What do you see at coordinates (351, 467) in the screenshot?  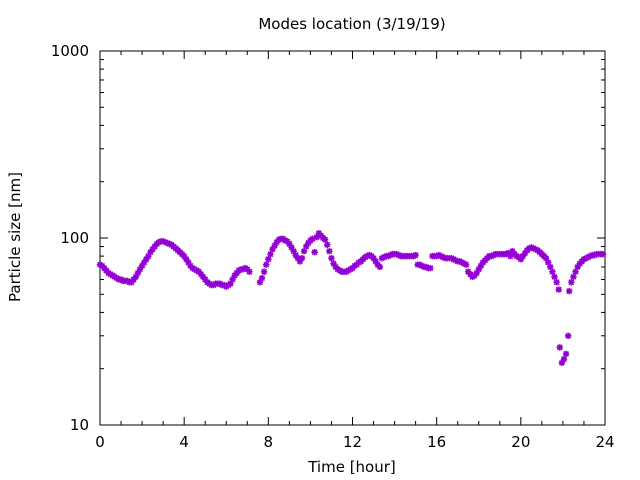 I see `x-axis-title: Time [hour]` at bounding box center [351, 467].